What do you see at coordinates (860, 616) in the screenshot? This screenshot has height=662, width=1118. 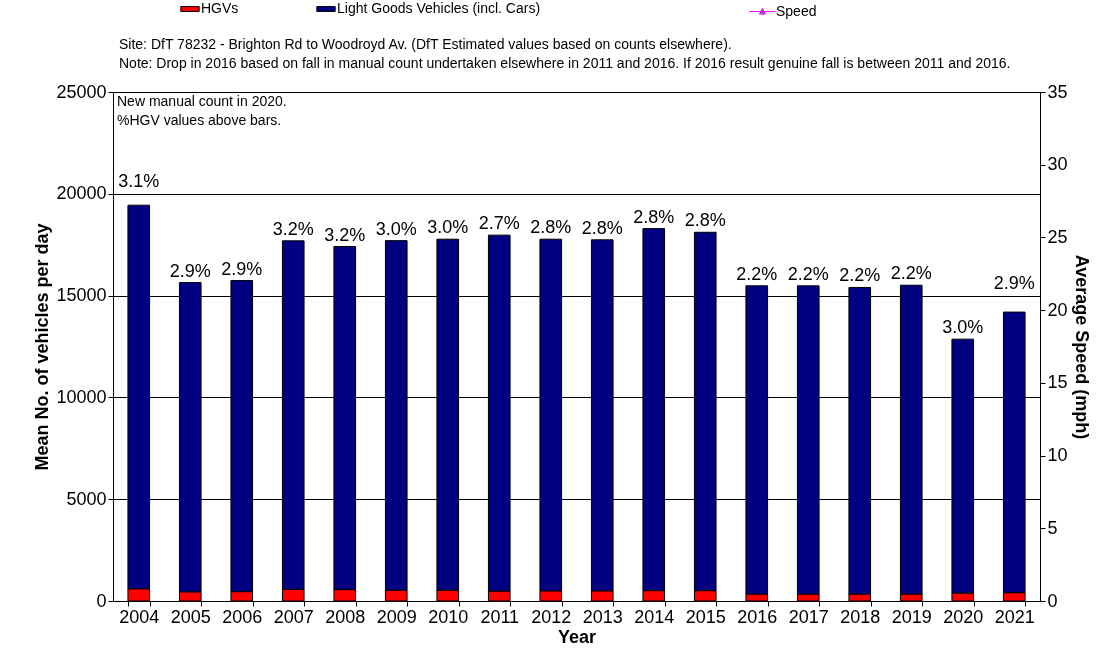 I see `x-tick-label: 2018` at bounding box center [860, 616].